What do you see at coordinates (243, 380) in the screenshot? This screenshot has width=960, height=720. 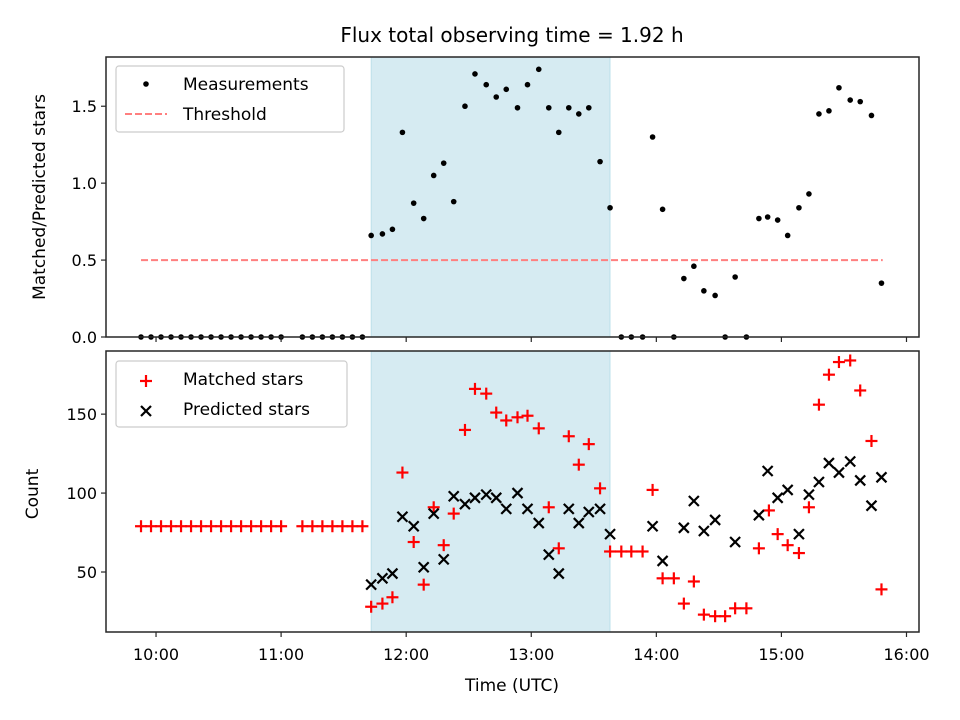 I see `legend-label-matched: Matched stars` at bounding box center [243, 380].